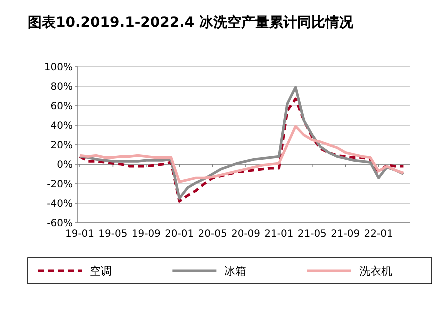 The height and width of the screenshot is (329, 439). What do you see at coordinates (379, 234) in the screenshot?
I see `x-tick-label: 22-01` at bounding box center [379, 234].